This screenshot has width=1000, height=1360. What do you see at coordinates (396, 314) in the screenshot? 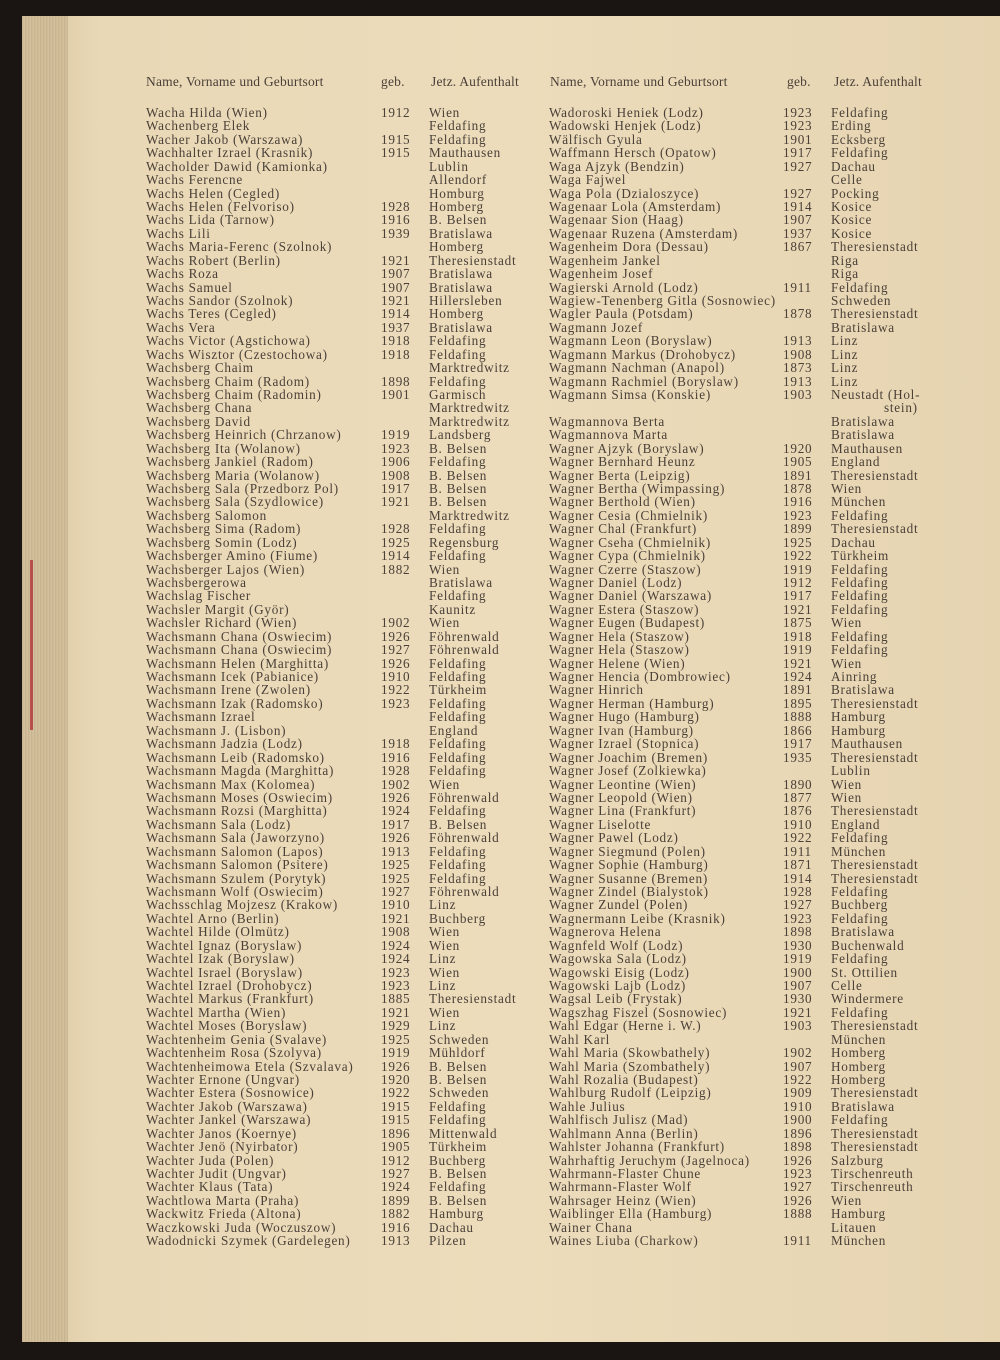
I see `entry-birth-year: 1914` at bounding box center [396, 314].